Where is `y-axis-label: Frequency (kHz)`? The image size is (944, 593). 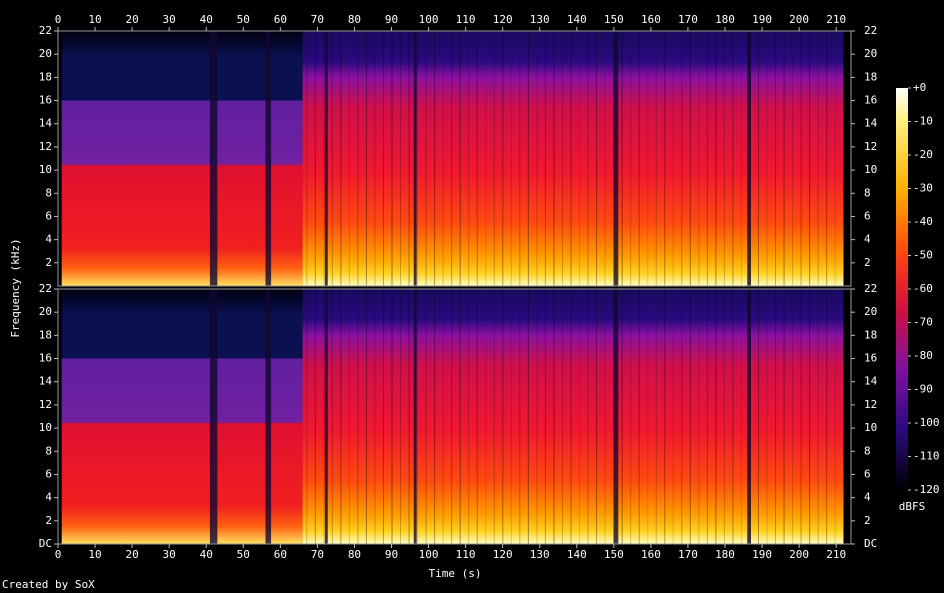
y-axis-label: Frequency (kHz) is located at coordinates (15, 287).